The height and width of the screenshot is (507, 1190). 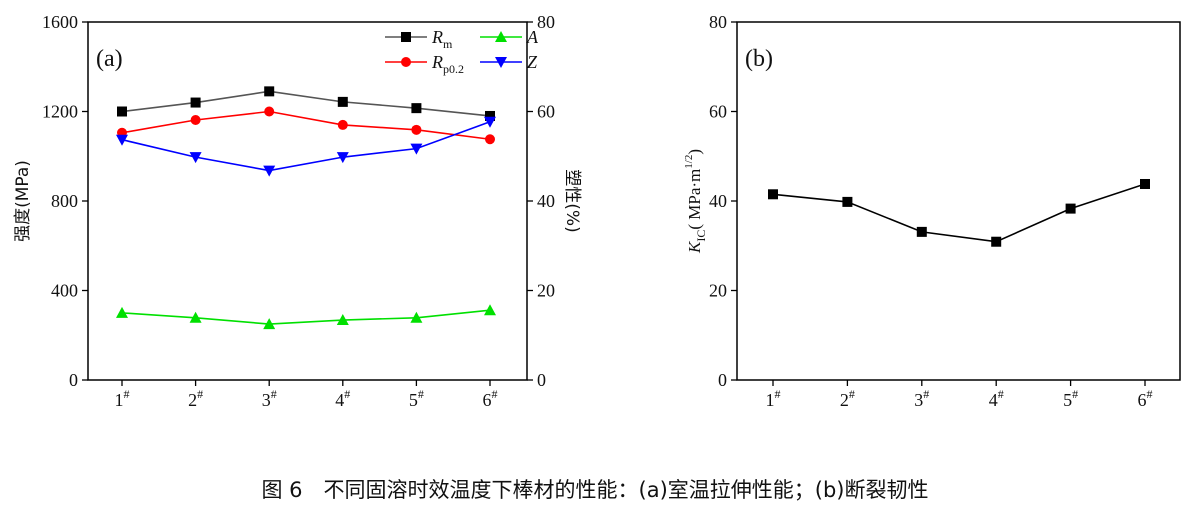 What do you see at coordinates (759, 59) in the screenshot?
I see `panel-label: (b)` at bounding box center [759, 59].